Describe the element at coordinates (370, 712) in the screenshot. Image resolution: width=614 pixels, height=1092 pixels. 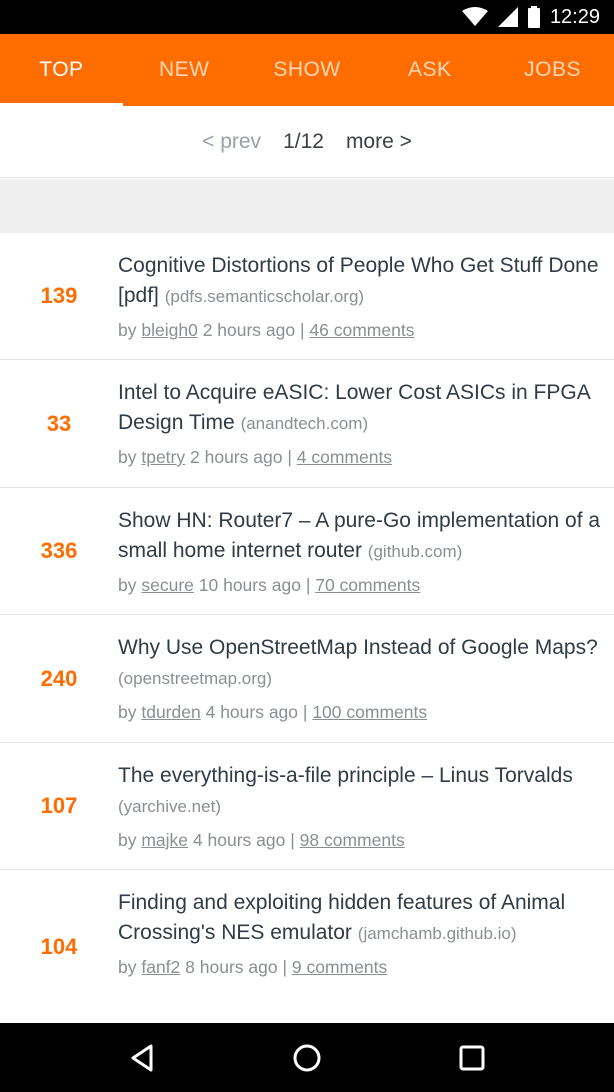
I see `story-comments-link: 100 comments` at that location.